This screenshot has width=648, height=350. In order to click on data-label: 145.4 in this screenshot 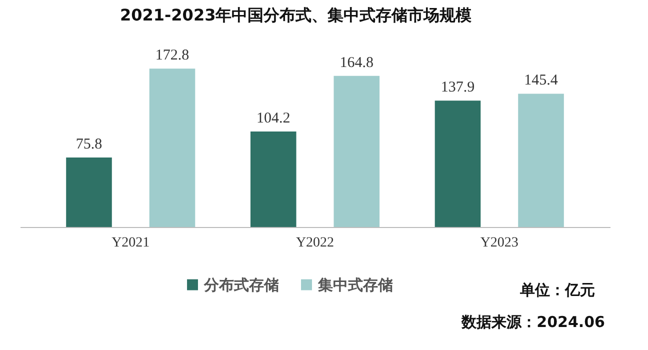, I will do `click(541, 80)`.